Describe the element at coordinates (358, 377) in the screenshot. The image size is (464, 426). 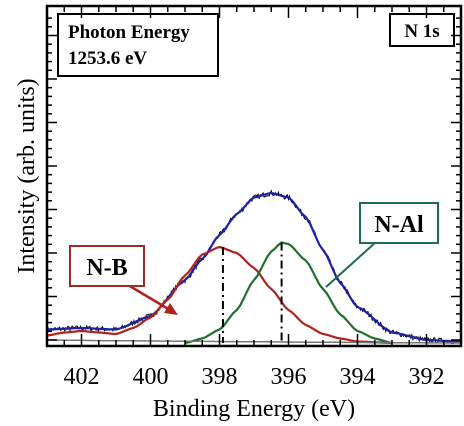
I see `x-tick-label: 394` at that location.